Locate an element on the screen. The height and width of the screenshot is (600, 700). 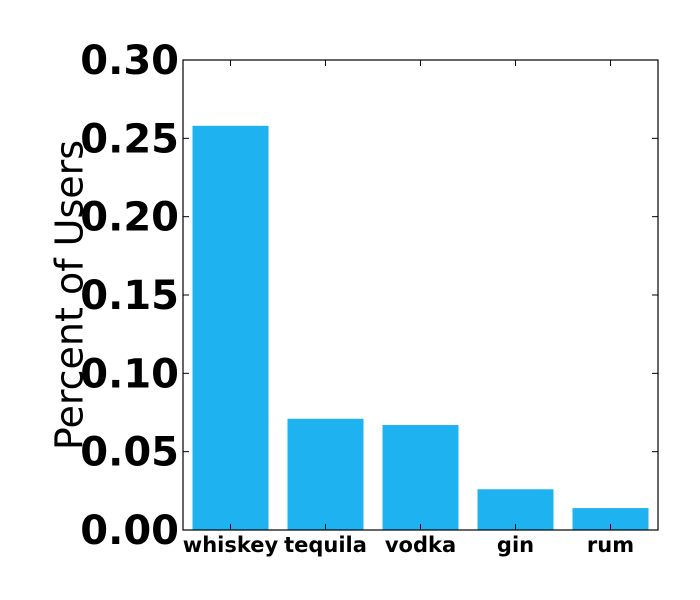
x-tick-label-tequila: tequila is located at coordinates (325, 545).